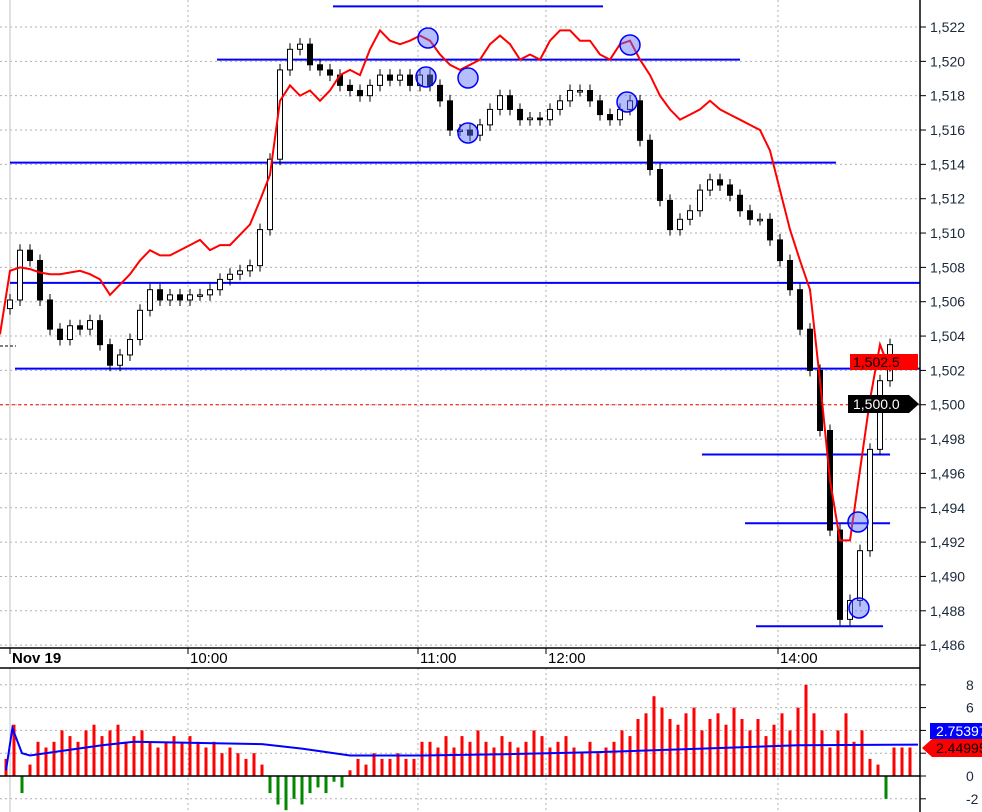  What do you see at coordinates (460, 658) in the screenshot?
I see `time-axis-band` at bounding box center [460, 658].